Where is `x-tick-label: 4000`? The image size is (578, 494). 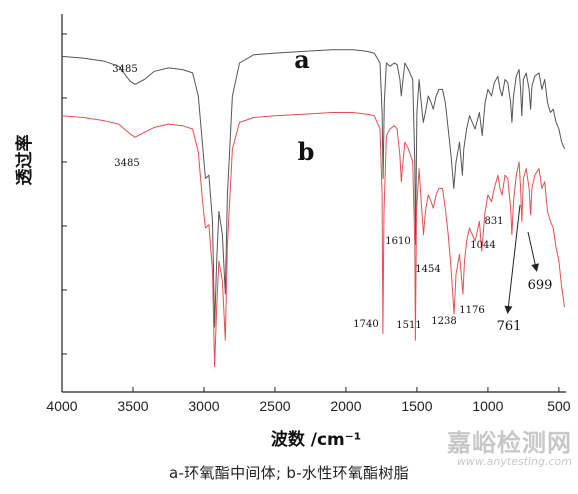
x-tick-label: 4000 is located at coordinates (61, 406).